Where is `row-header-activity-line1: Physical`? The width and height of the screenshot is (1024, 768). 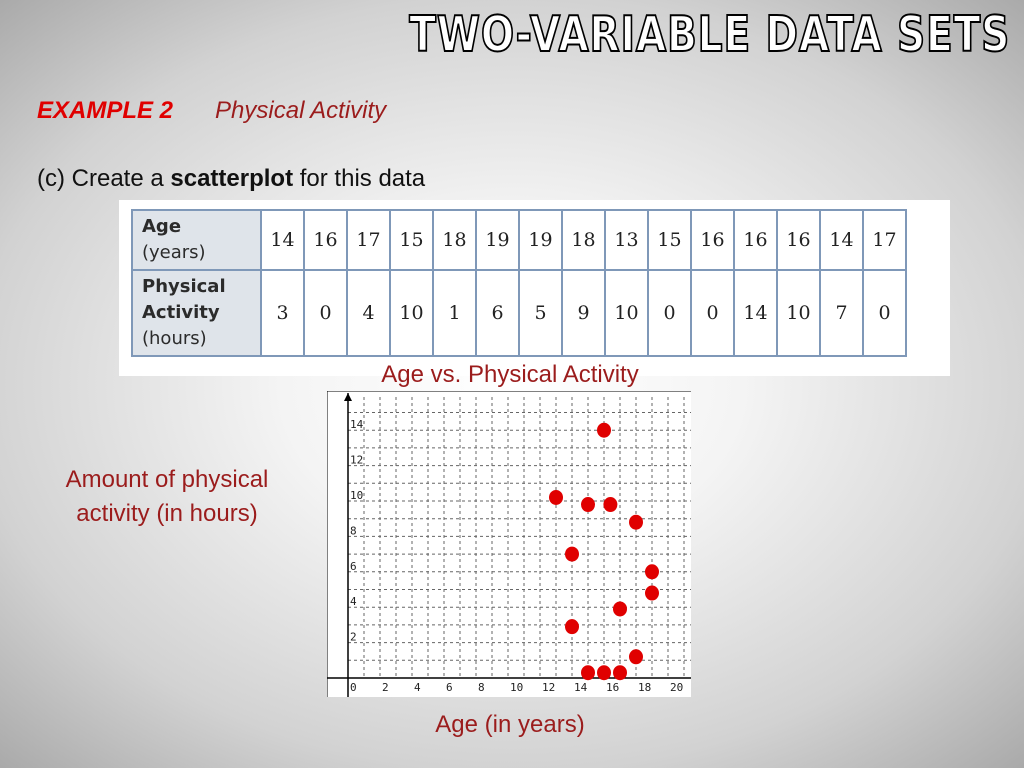 row-header-activity-line1: Physical is located at coordinates (184, 286).